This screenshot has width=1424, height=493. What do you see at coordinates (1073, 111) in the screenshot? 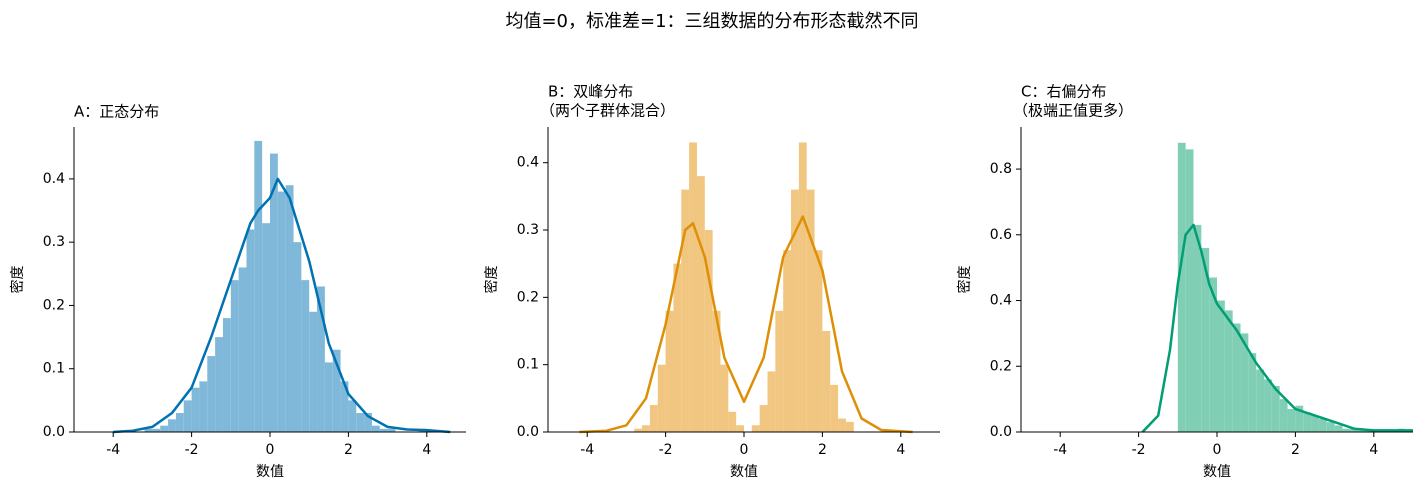
I see `chart-subtitle: （极端正值更多）` at bounding box center [1073, 111].